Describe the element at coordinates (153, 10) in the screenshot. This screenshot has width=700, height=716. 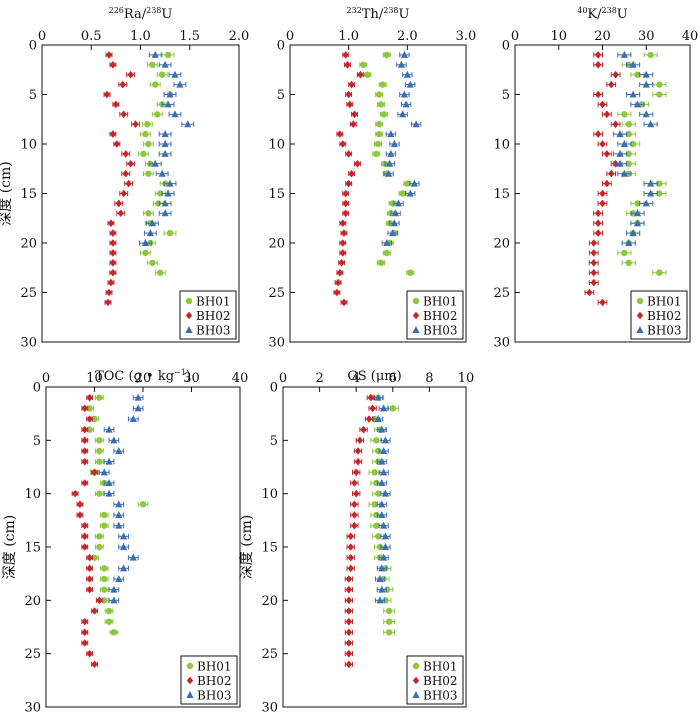
I see `title-sup: 238` at that location.